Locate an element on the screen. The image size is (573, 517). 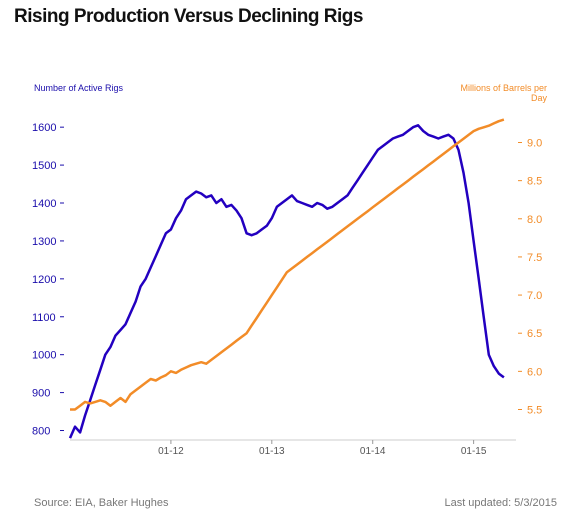
x-axis: 01-12 01-13 01-14 01-15 is located at coordinates (293, 448).